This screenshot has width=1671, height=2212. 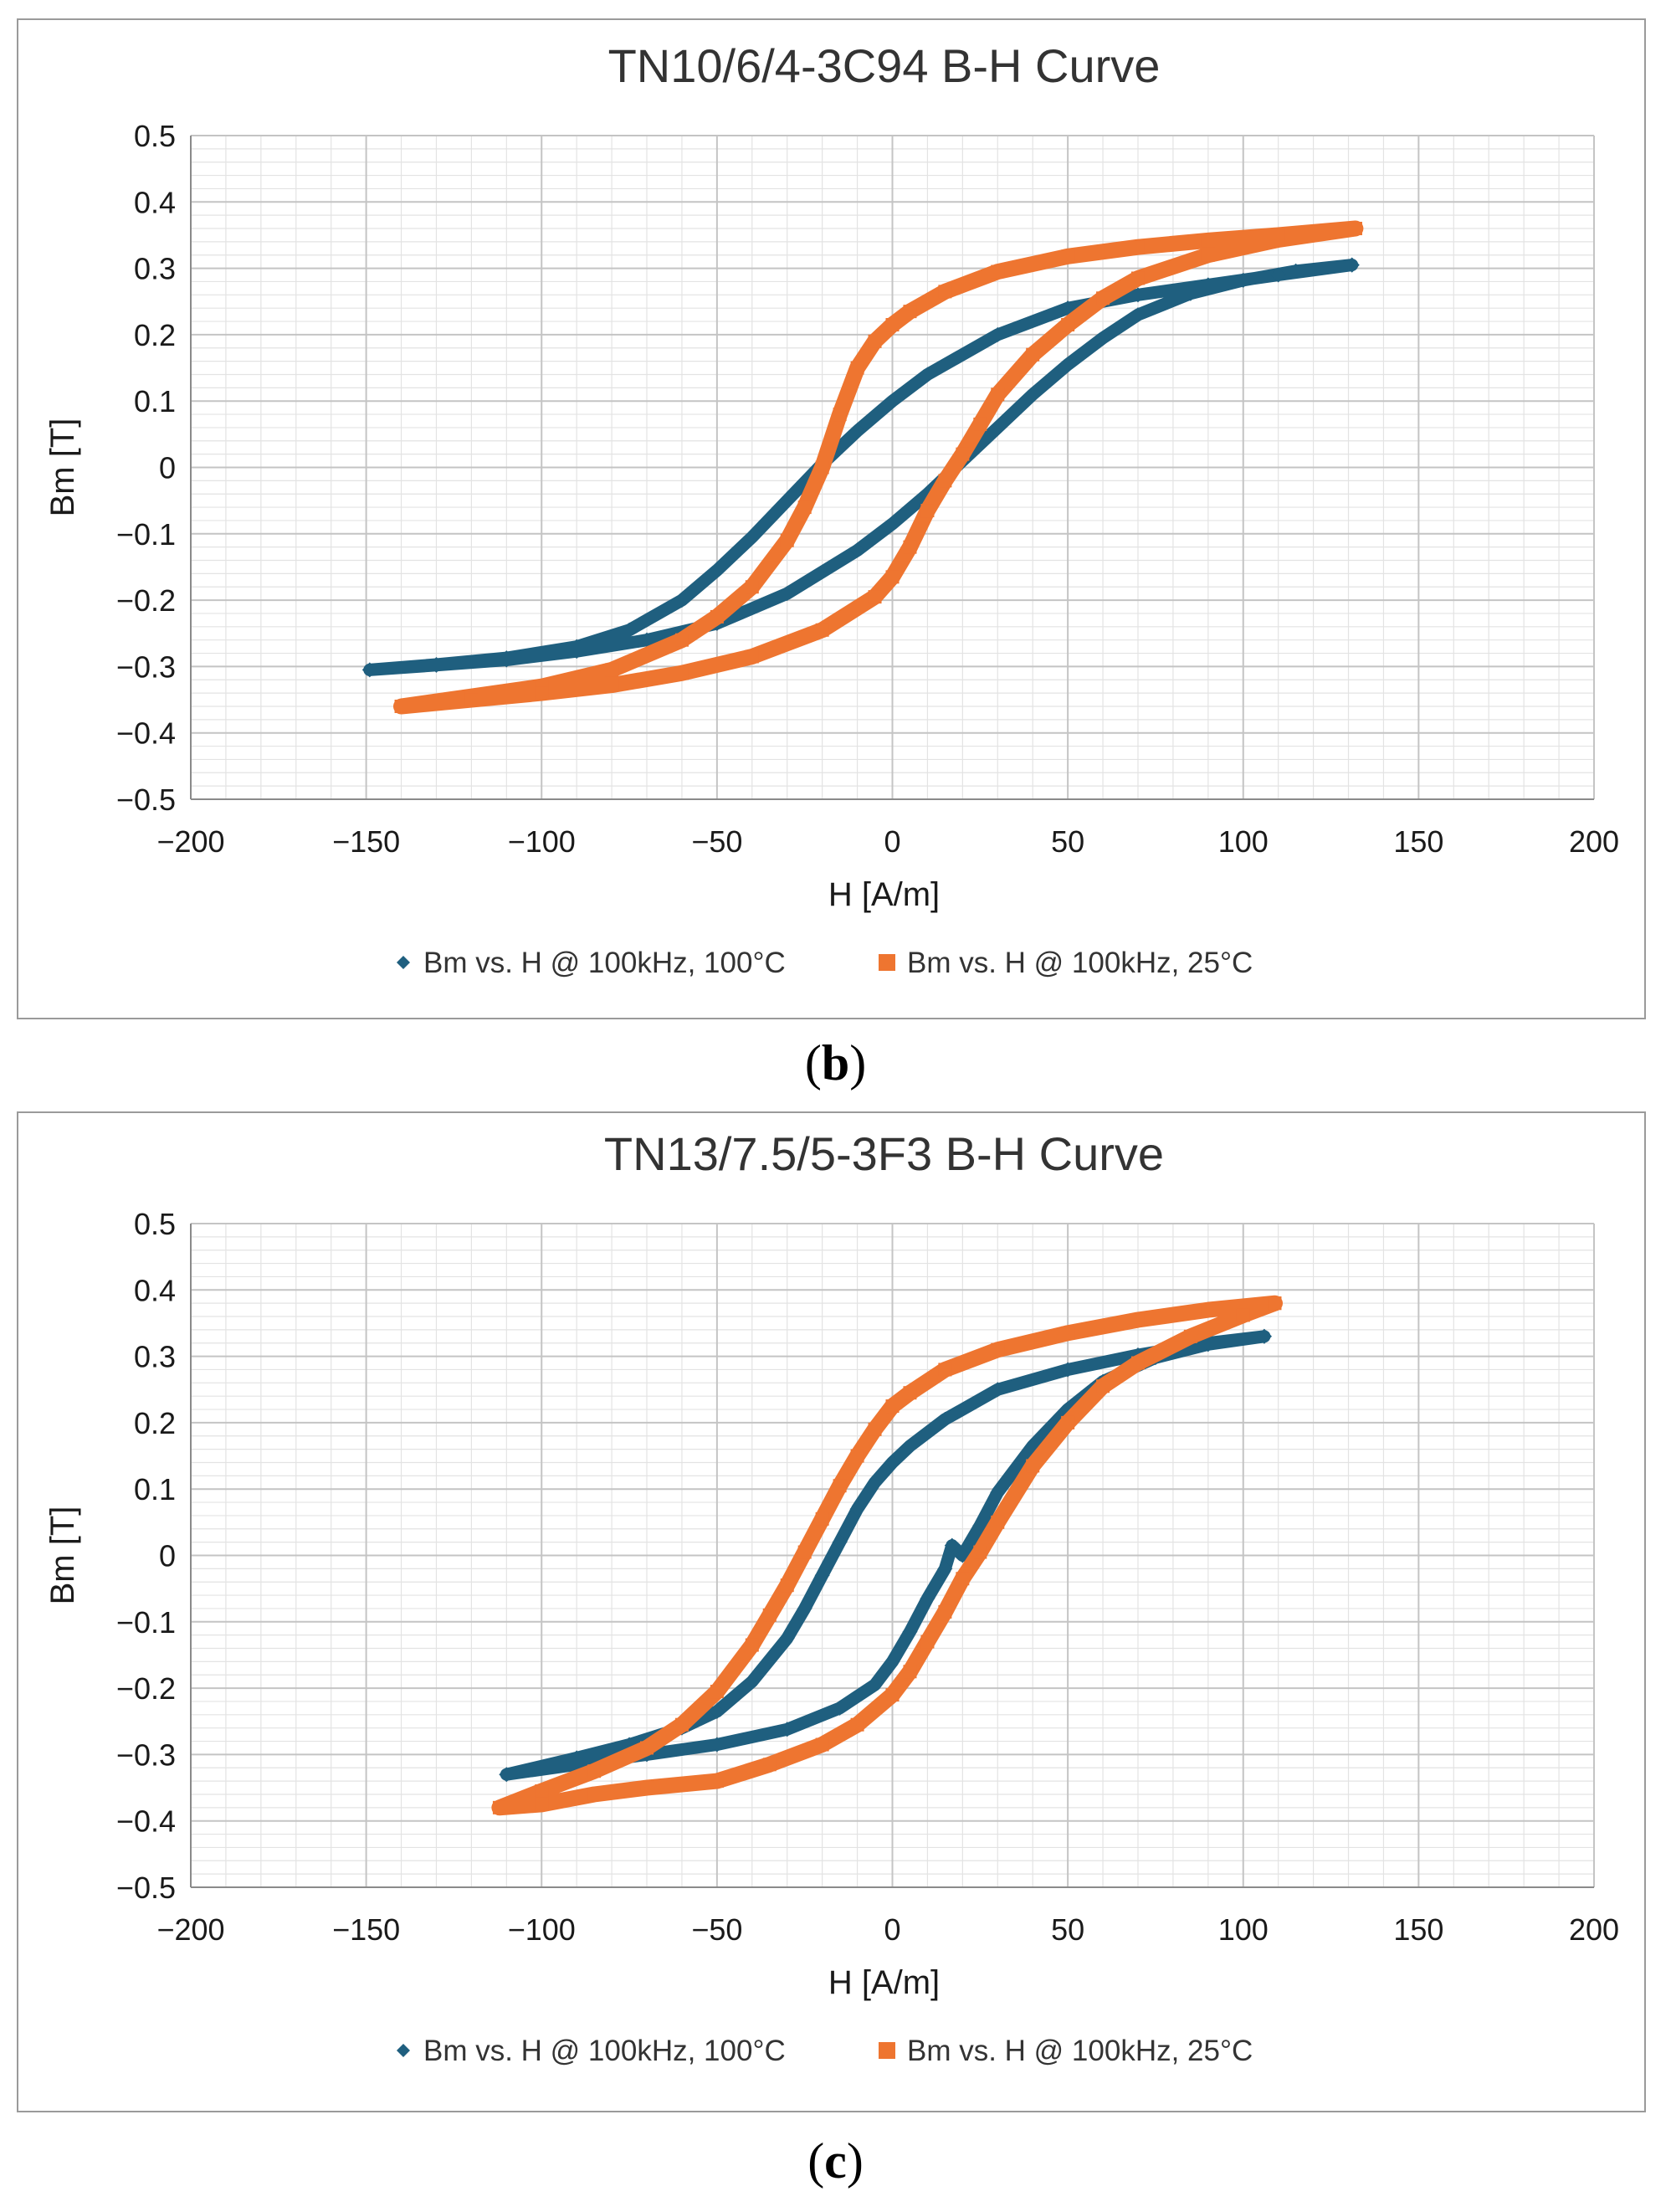 I want to click on legend-marker-diamond, so click(x=403, y=962).